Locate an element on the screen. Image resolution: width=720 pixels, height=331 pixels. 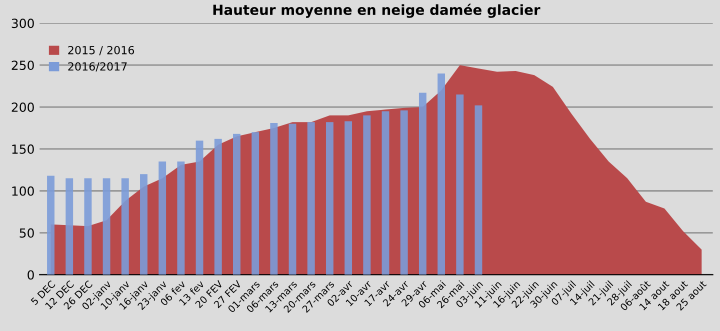
legend-label: 2016/2017 is located at coordinates (97, 67).